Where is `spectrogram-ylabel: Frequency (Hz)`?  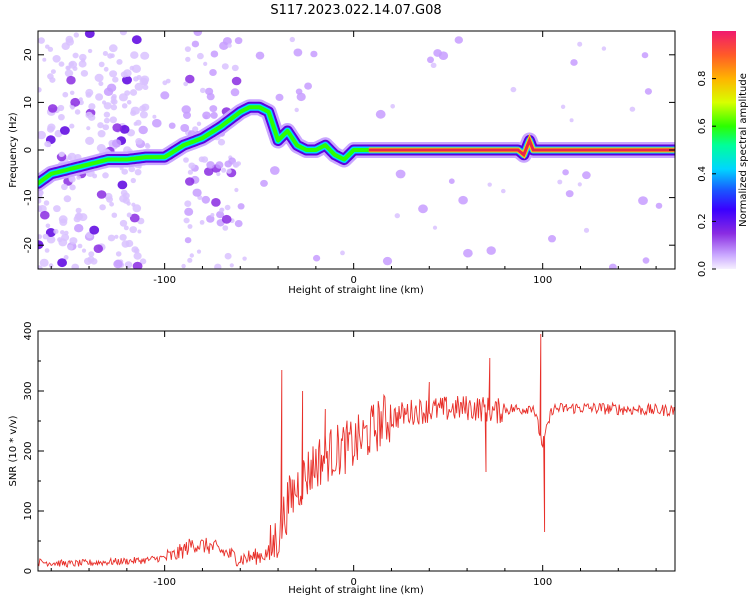
spectrogram-ylabel: Frequency (Hz) is located at coordinates (13, 150).